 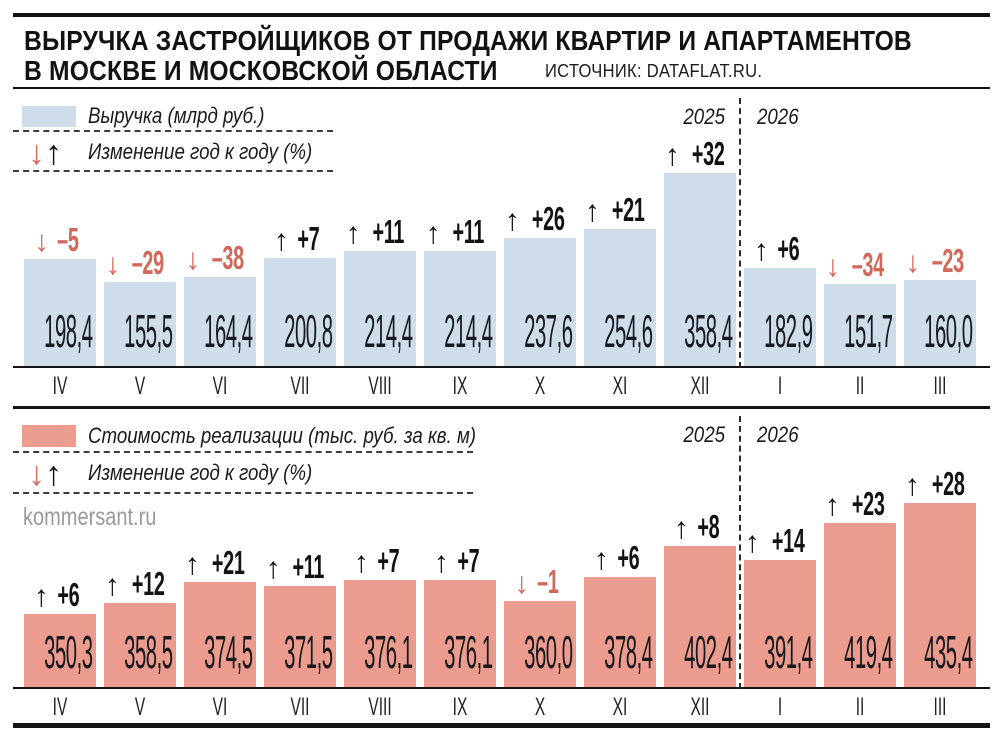 I want to click on change-annotation: ↑ +8, so click(x=700, y=527).